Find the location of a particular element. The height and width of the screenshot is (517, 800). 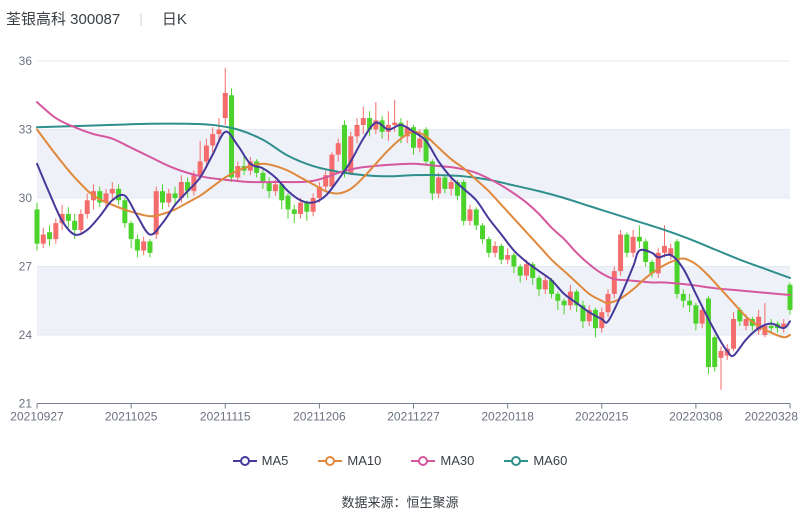

period-label: 日K is located at coordinates (174, 19).